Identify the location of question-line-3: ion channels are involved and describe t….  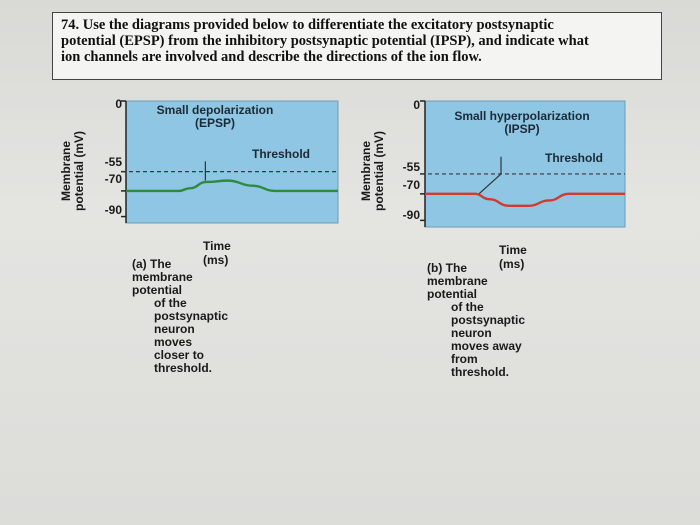
(271, 57).